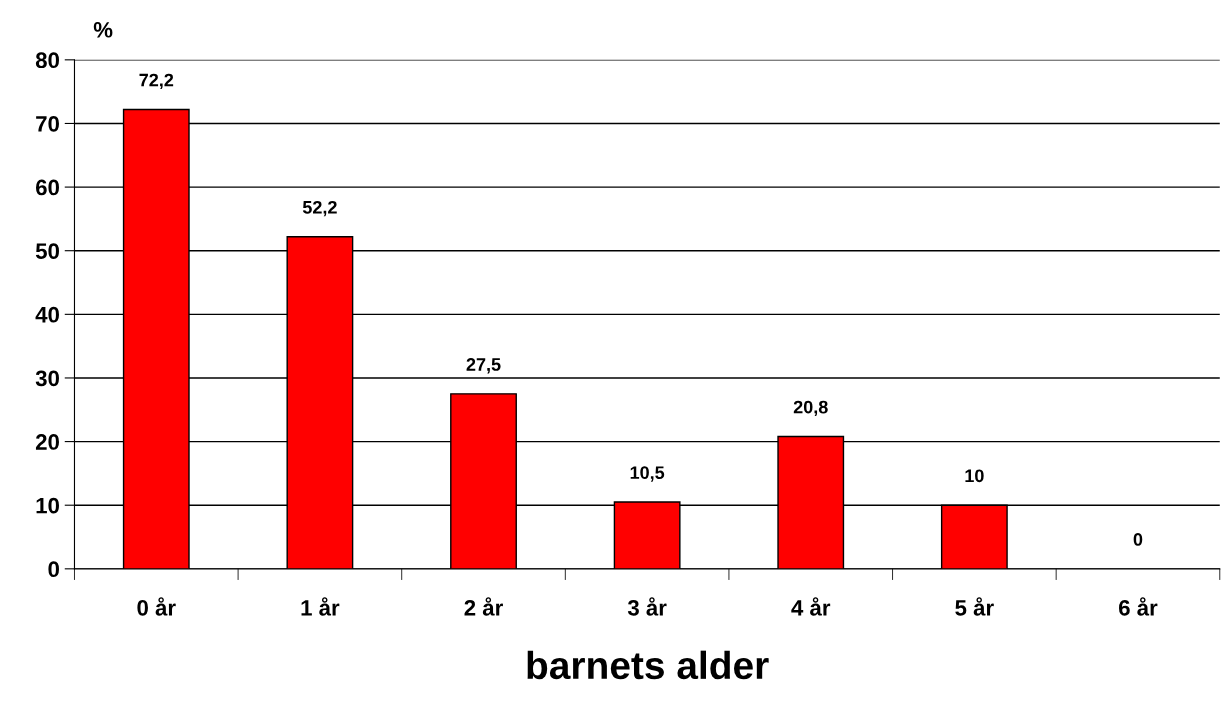 Image resolution: width=1221 pixels, height=704 pixels. Describe the element at coordinates (974, 476) in the screenshot. I see `data-label: 10` at that location.